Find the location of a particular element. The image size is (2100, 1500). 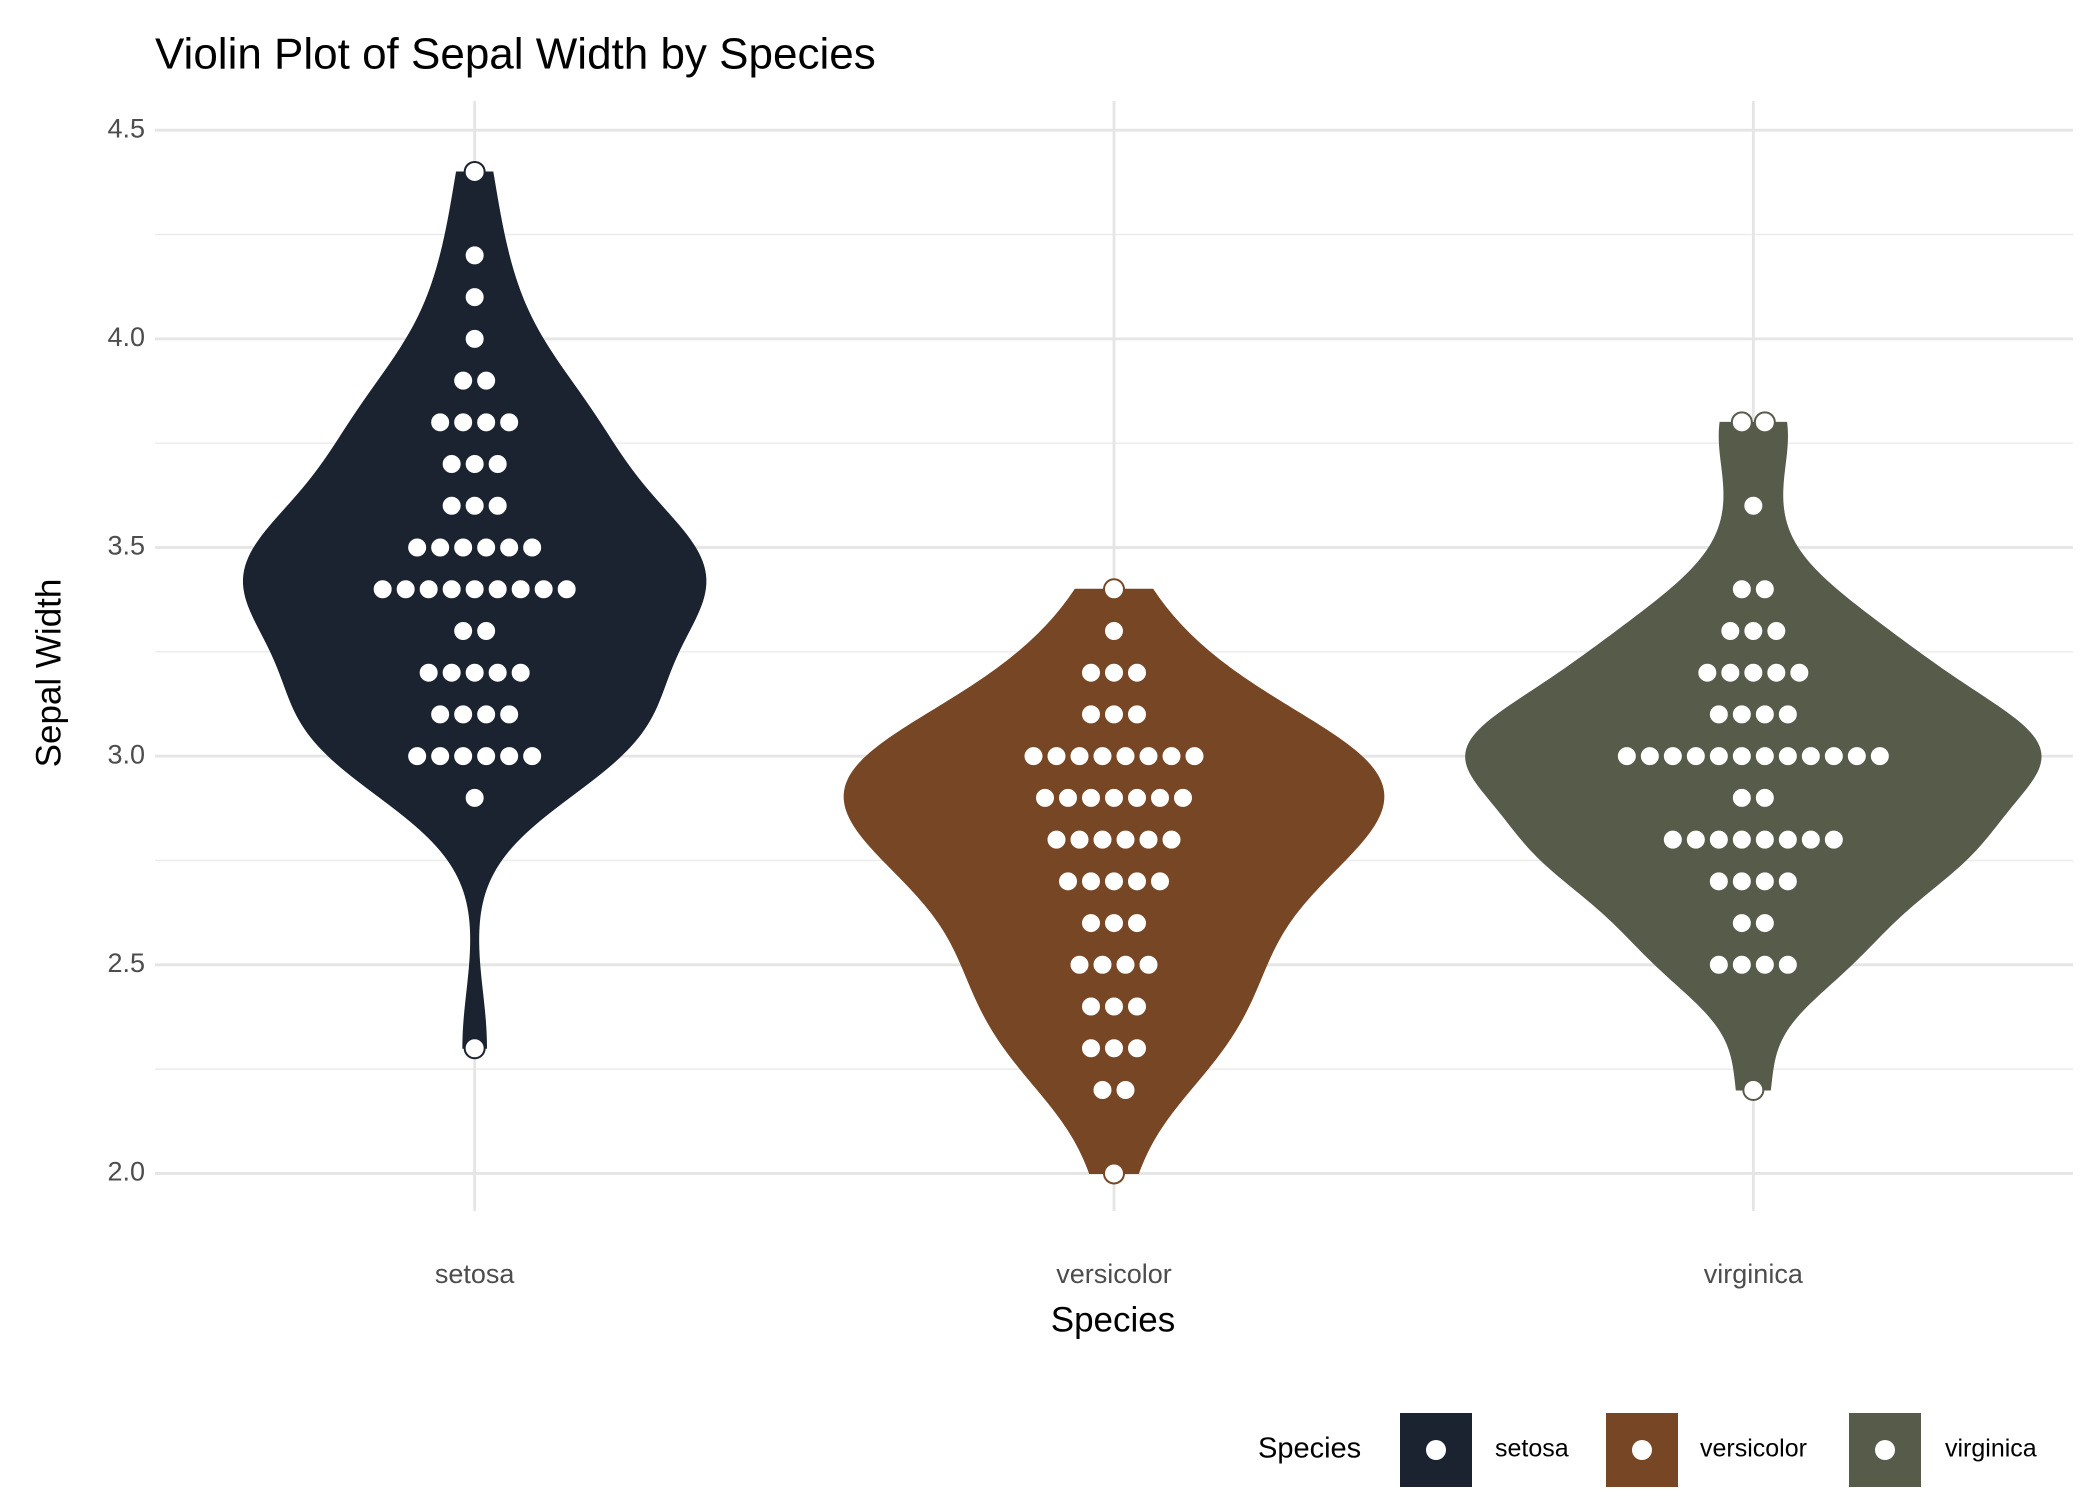

x-tick-label: setosa is located at coordinates (475, 1274).